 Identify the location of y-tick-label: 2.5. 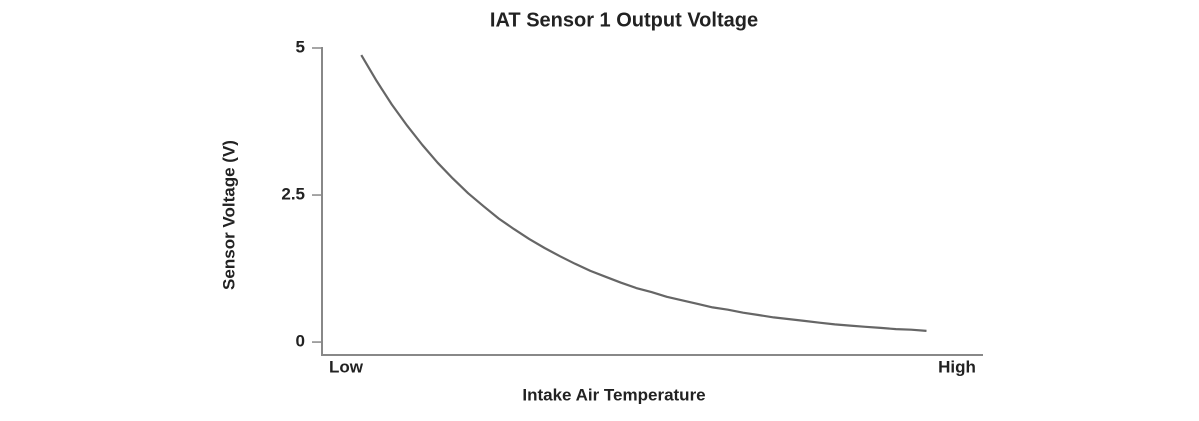
(293, 194).